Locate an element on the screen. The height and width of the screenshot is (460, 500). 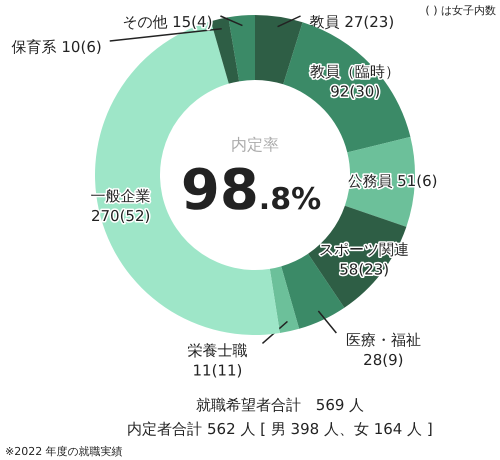
annotation: 就職希望者合計 569 人 is located at coordinates (280, 405).